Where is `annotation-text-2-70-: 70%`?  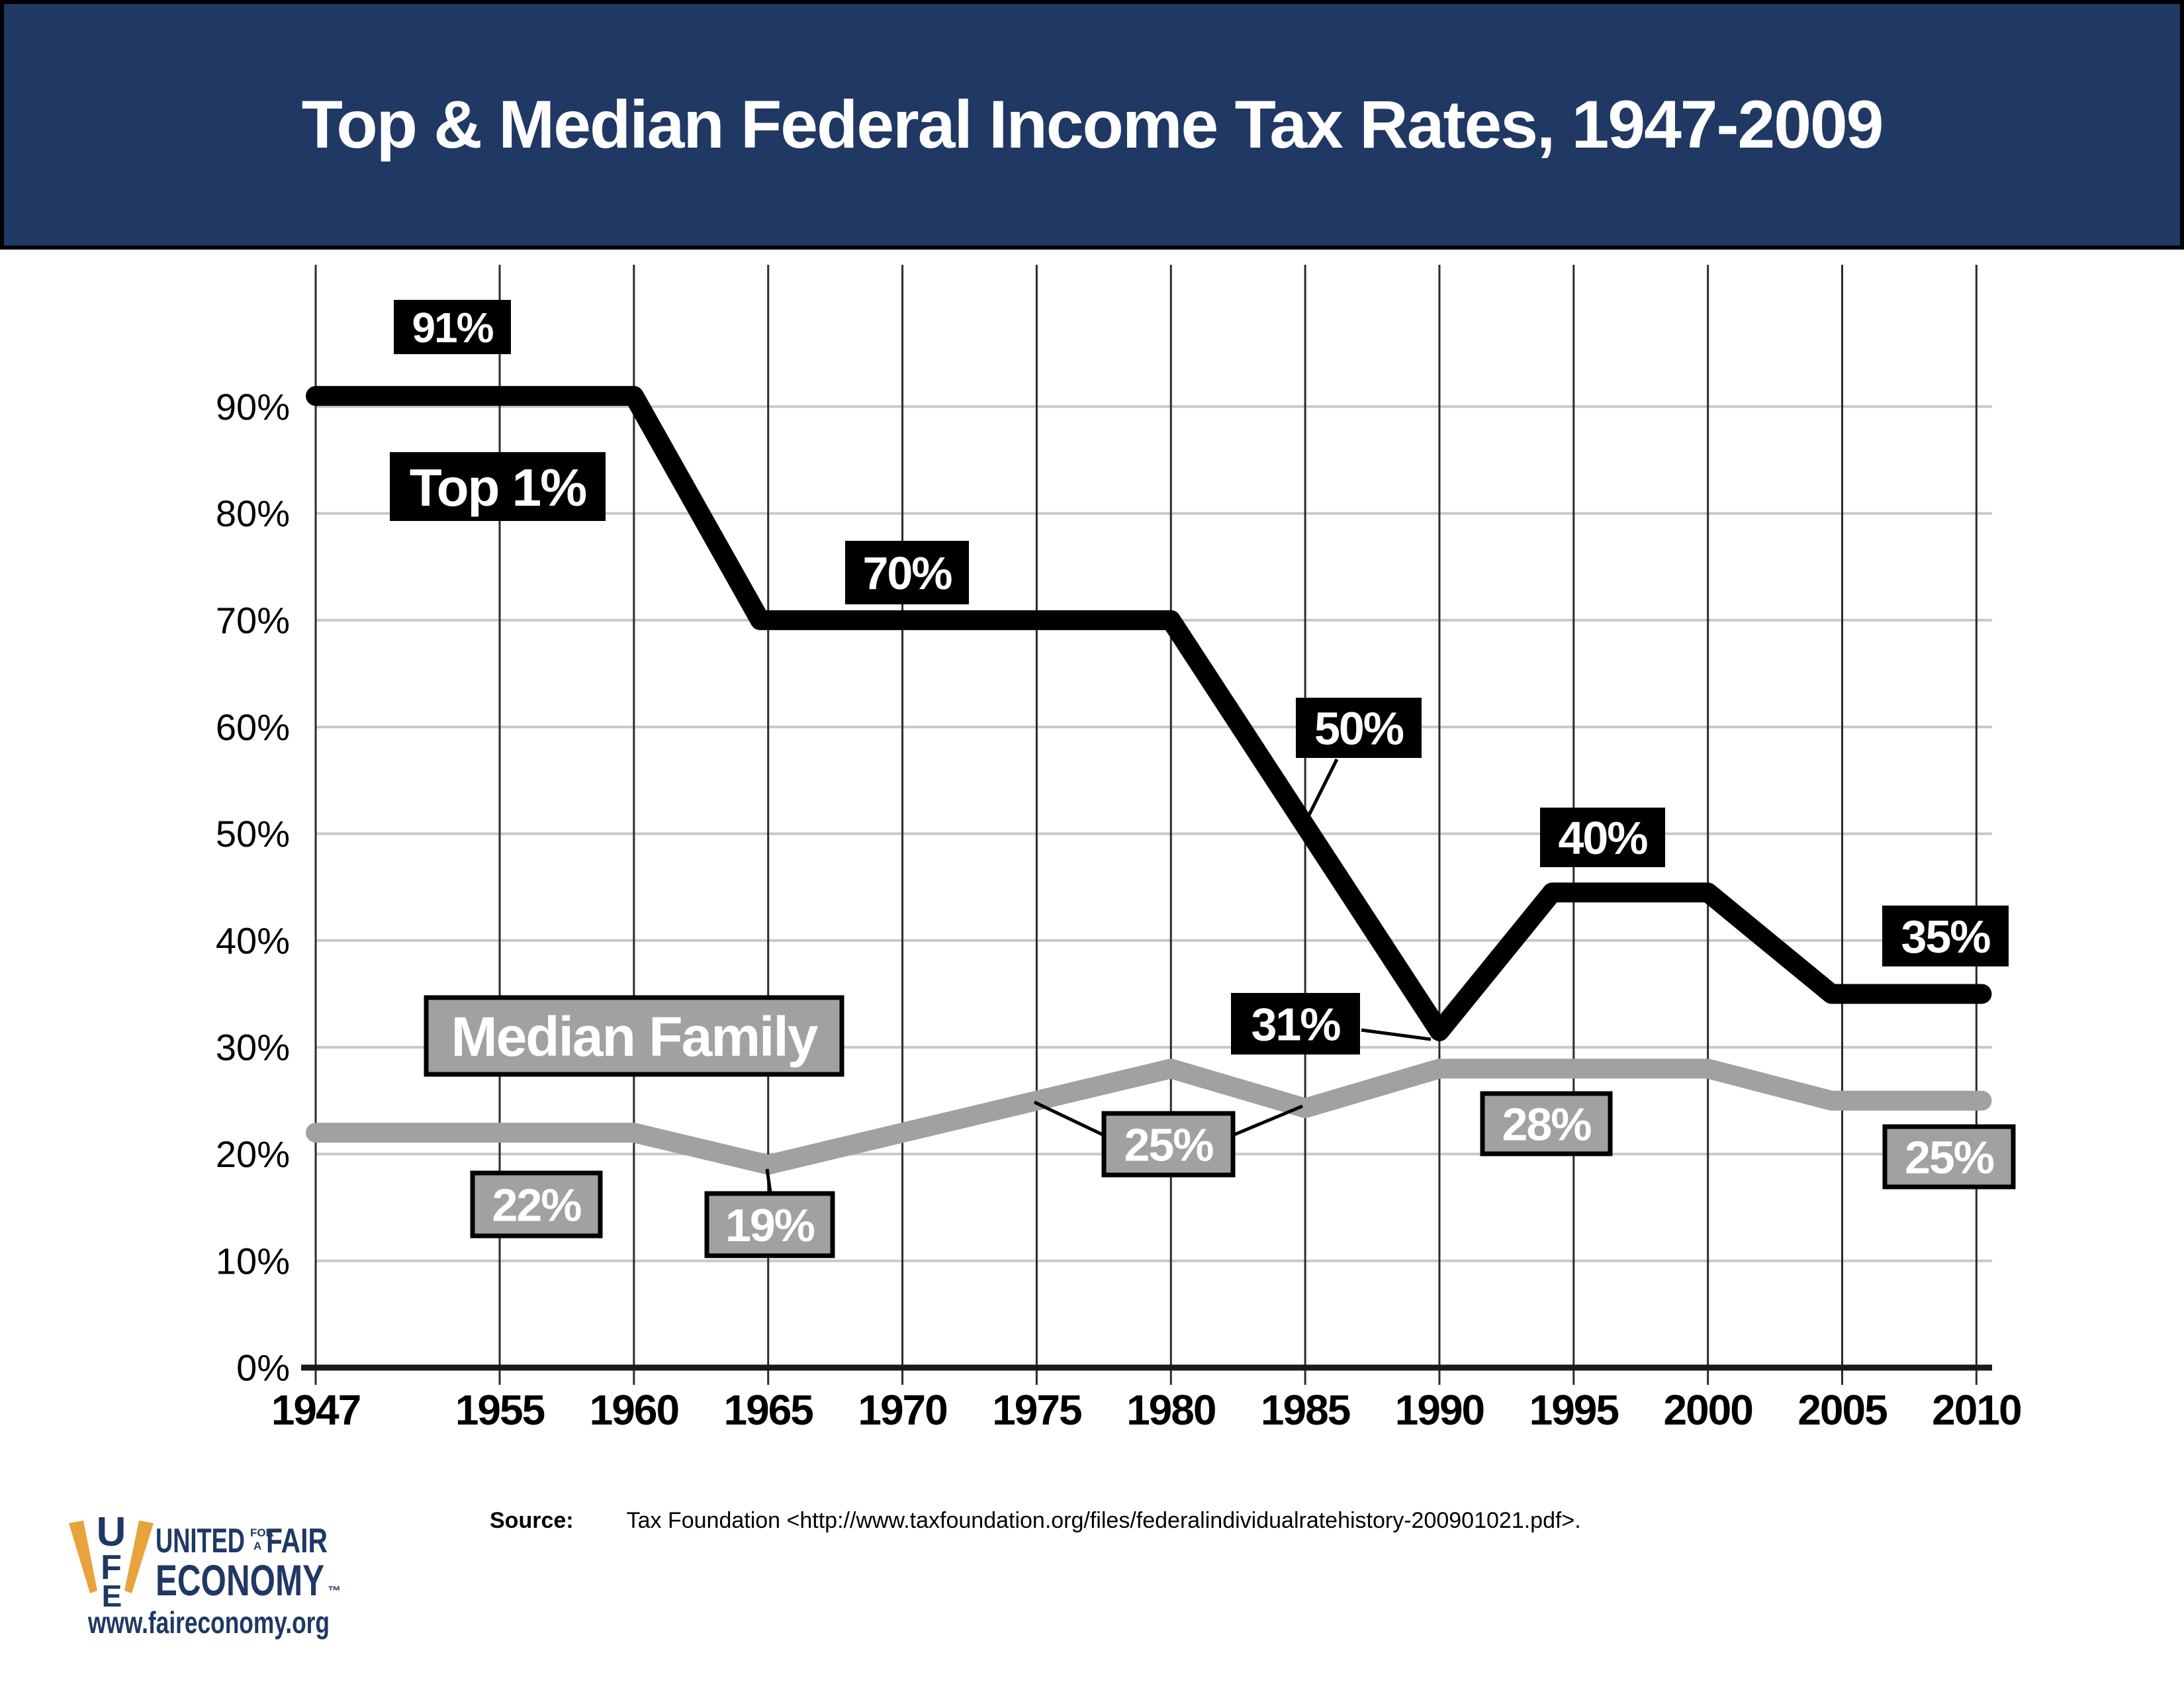 annotation-text-2-70-: 70% is located at coordinates (907, 573).